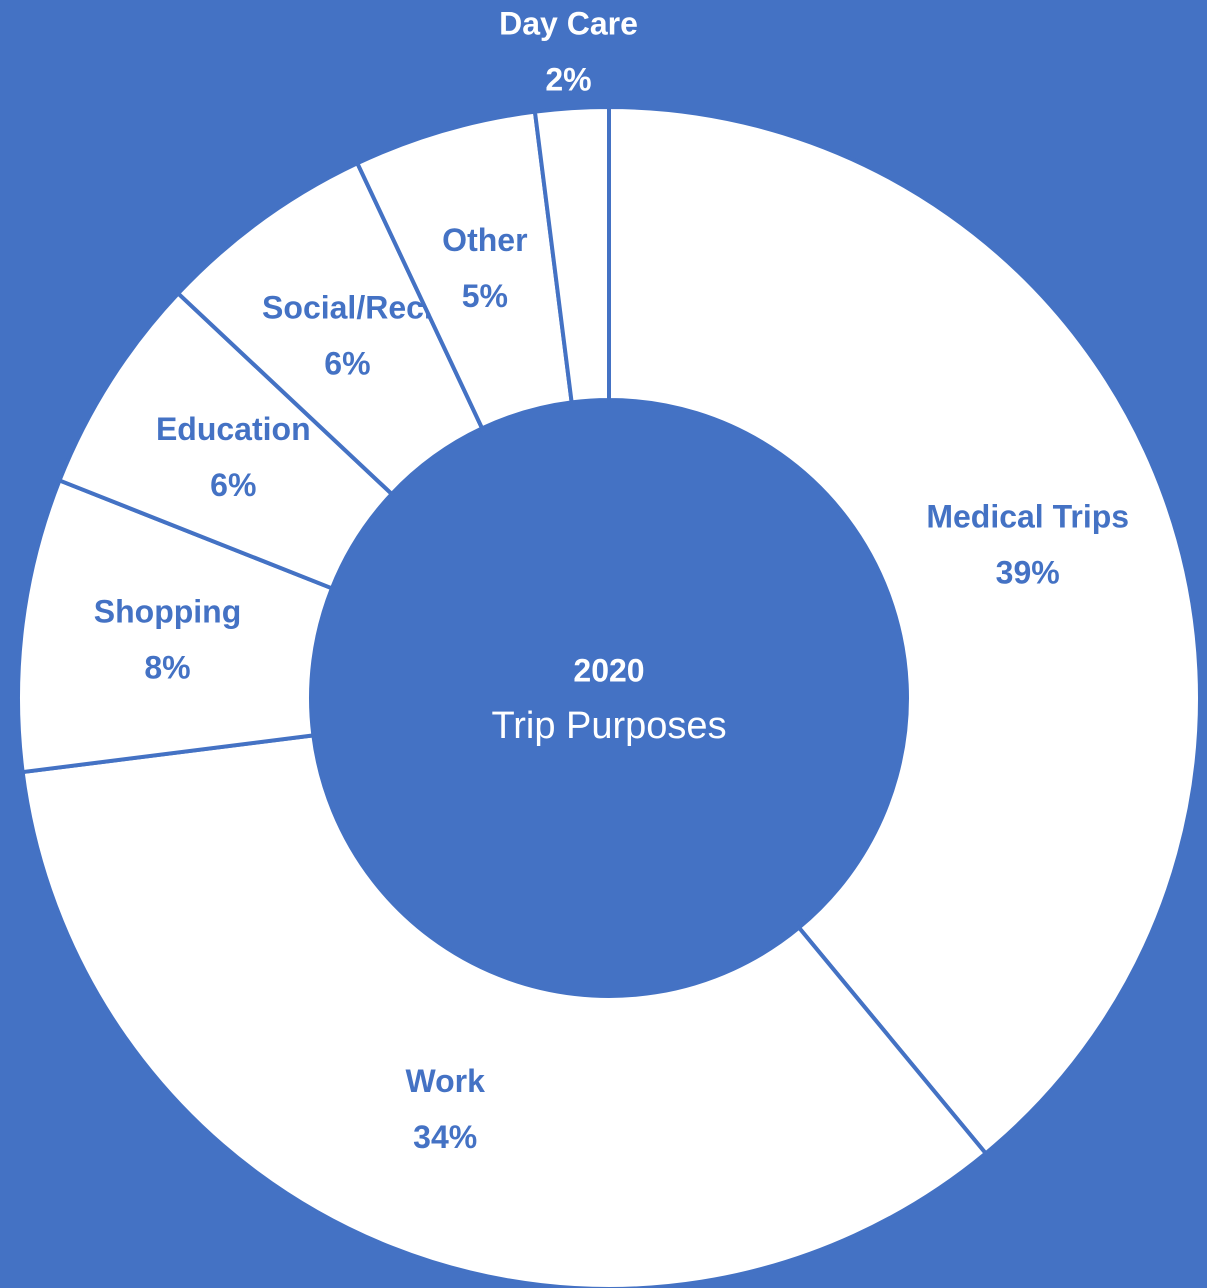 This screenshot has height=1288, width=1207. What do you see at coordinates (1027, 517) in the screenshot?
I see `slice-label: Medical Trips` at bounding box center [1027, 517].